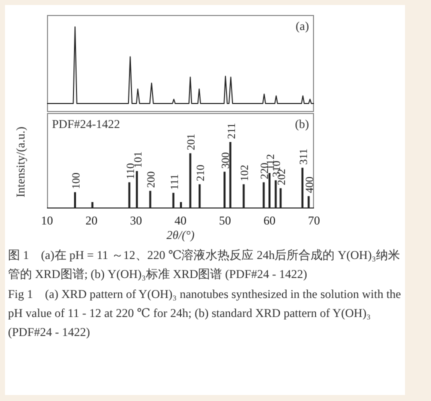  Describe the element at coordinates (225, 221) in the screenshot. I see `x-tick-label: 50` at that location.